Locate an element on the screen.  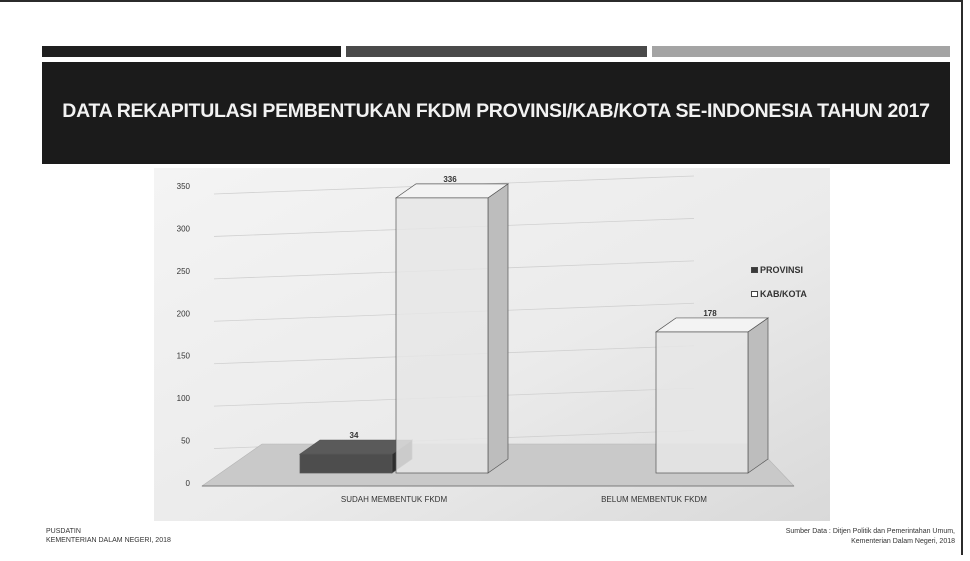
footer-left-line-2: KEMENTERIAN DALAM NEGERI, 2018 is located at coordinates (108, 540).